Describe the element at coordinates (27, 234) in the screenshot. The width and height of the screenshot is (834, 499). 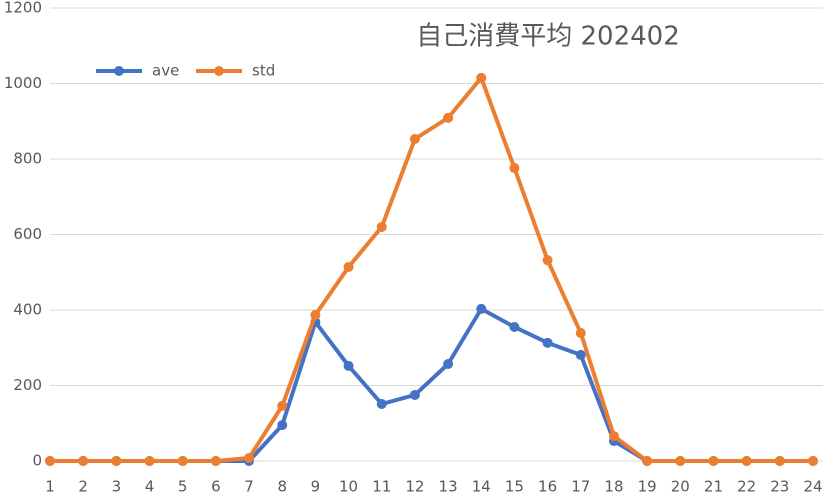
I see `y-tick-label: 600` at that location.